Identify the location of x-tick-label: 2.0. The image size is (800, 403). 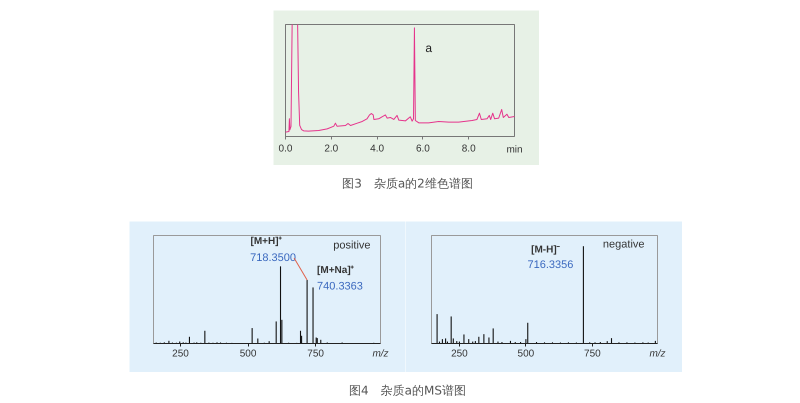
(331, 149).